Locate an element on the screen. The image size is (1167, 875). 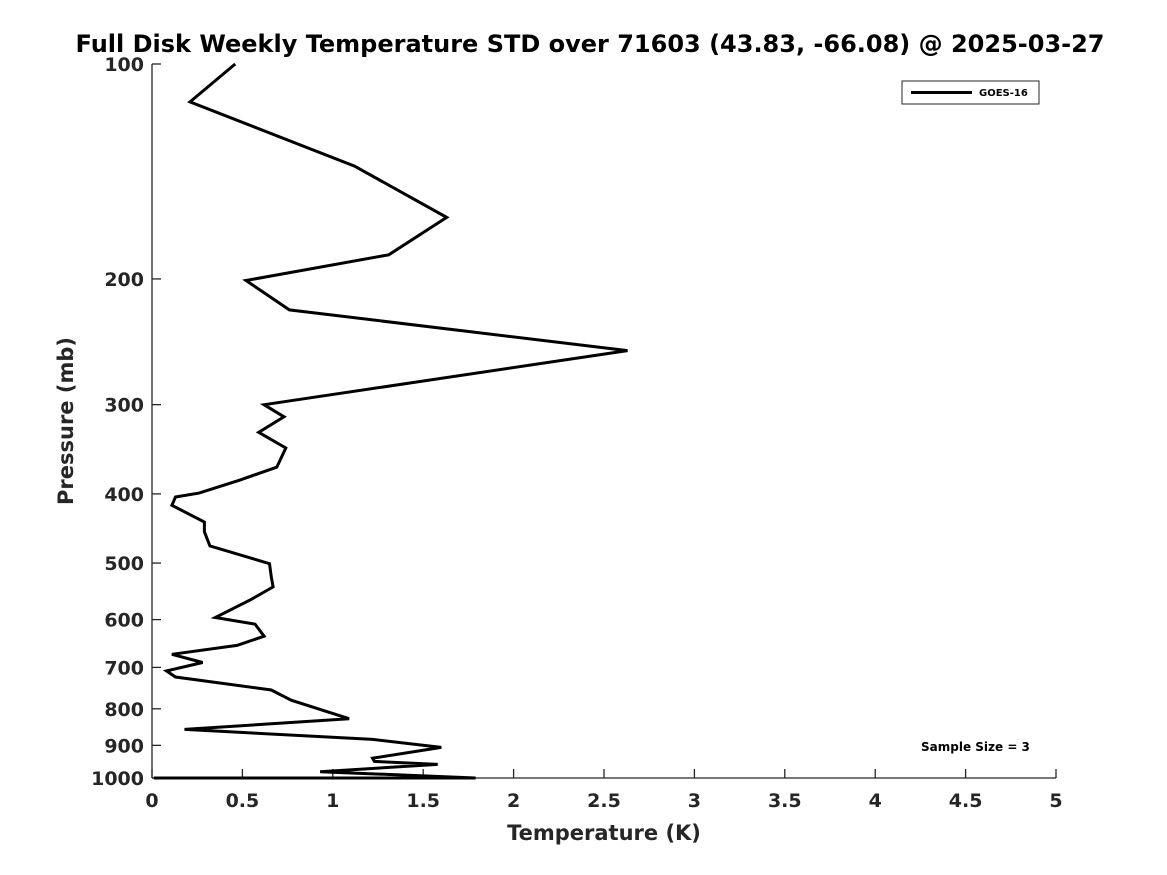
x-axis-label: Temperature (K) is located at coordinates (604, 833).